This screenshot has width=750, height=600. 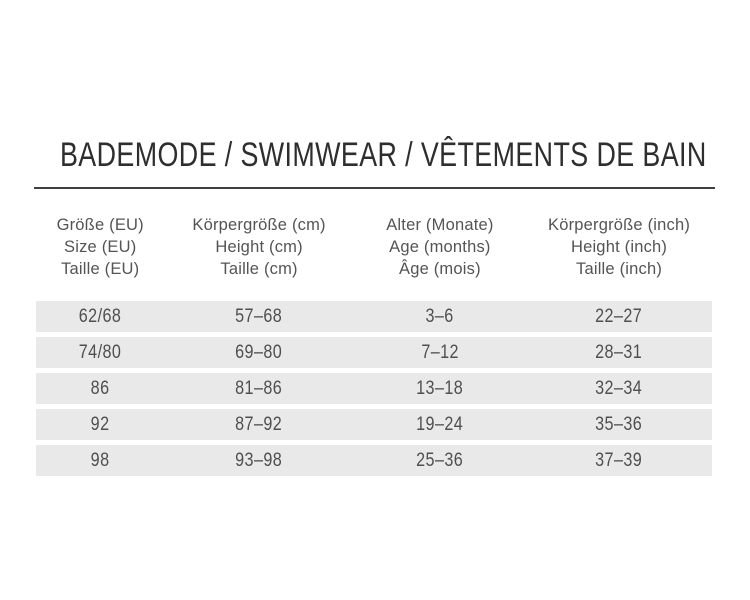 I want to click on header-line-fr: Taille (cm), so click(x=259, y=269).